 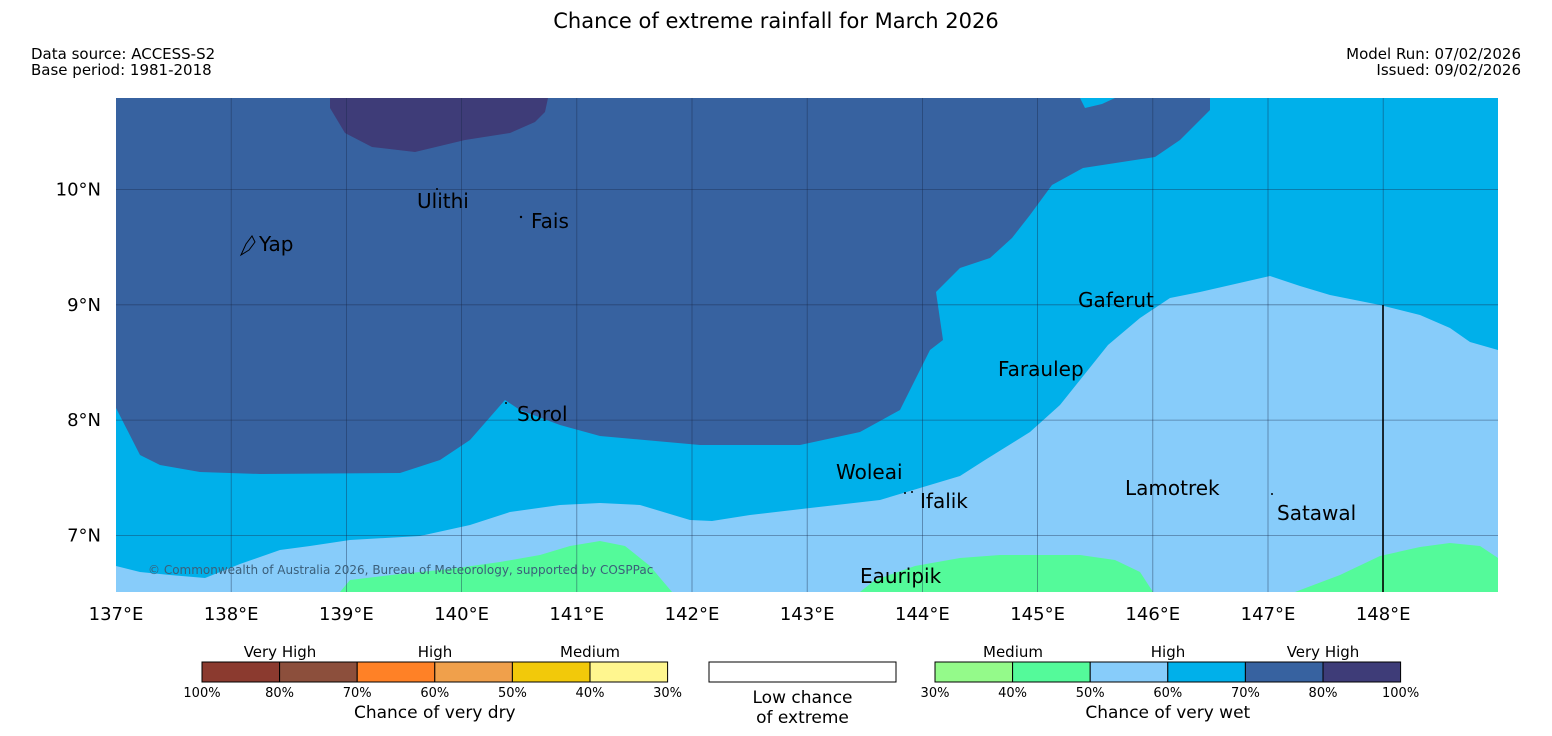 What do you see at coordinates (123, 54) in the screenshot?
I see `data-source: Data source: ACCESS-S2` at bounding box center [123, 54].